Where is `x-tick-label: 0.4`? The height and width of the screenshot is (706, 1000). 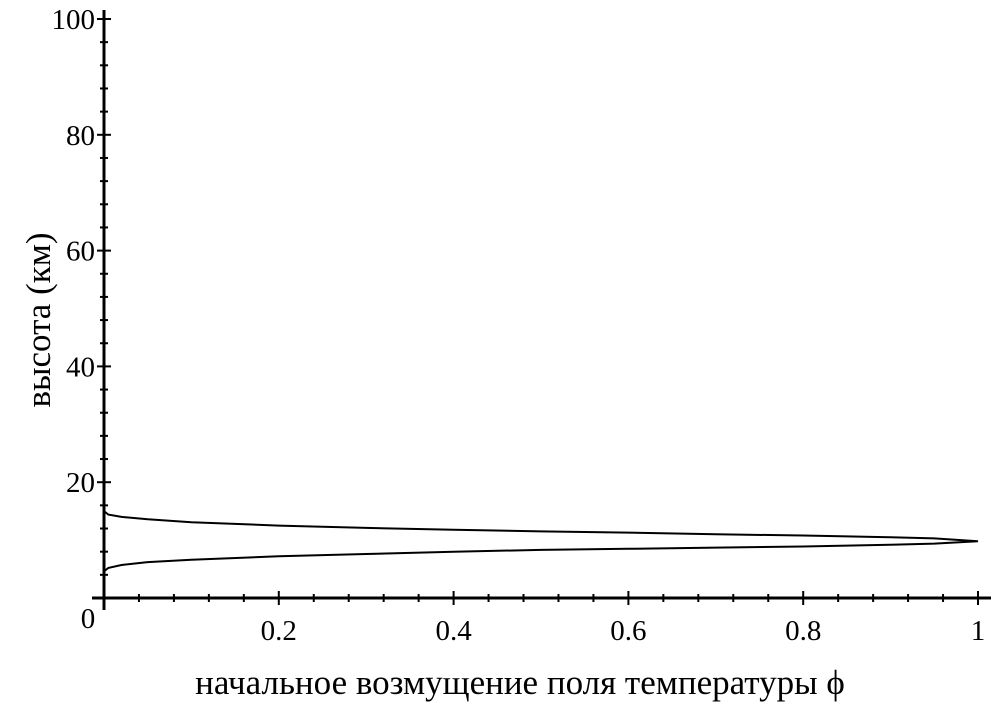 x-tick-label: 0.4 is located at coordinates (453, 631).